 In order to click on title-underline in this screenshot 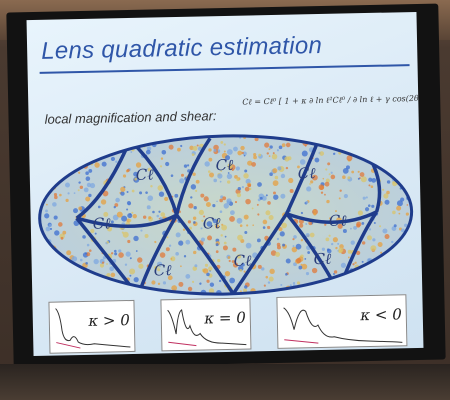, I will do `click(224, 69)`.